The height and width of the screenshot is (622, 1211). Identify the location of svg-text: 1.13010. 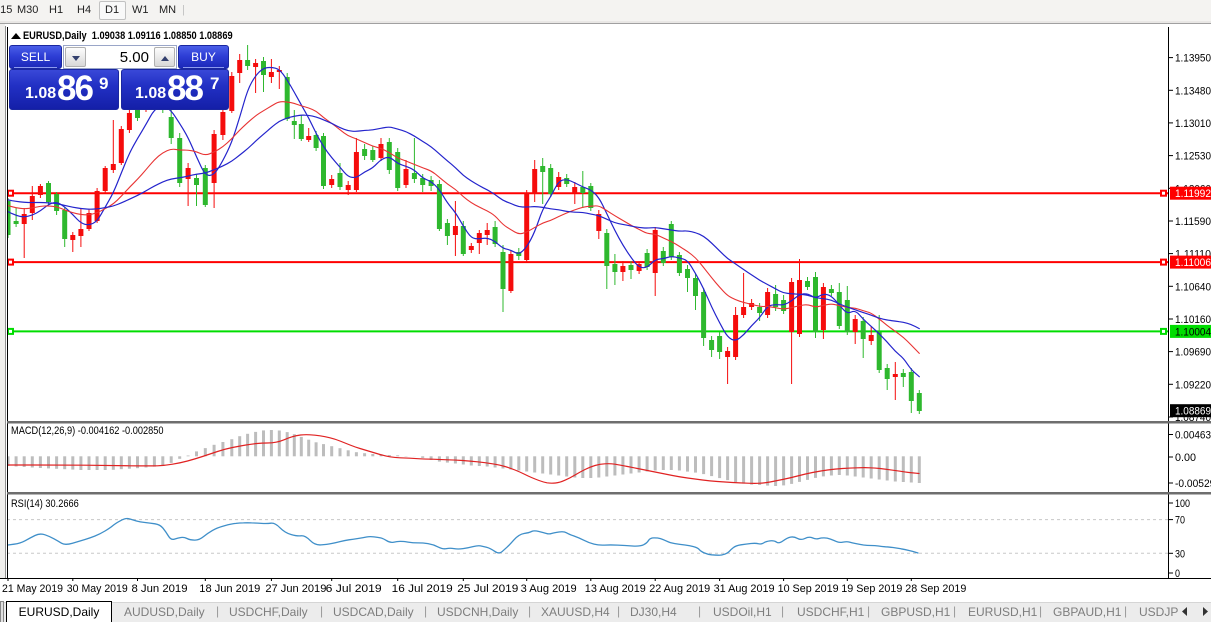
(1193, 124).